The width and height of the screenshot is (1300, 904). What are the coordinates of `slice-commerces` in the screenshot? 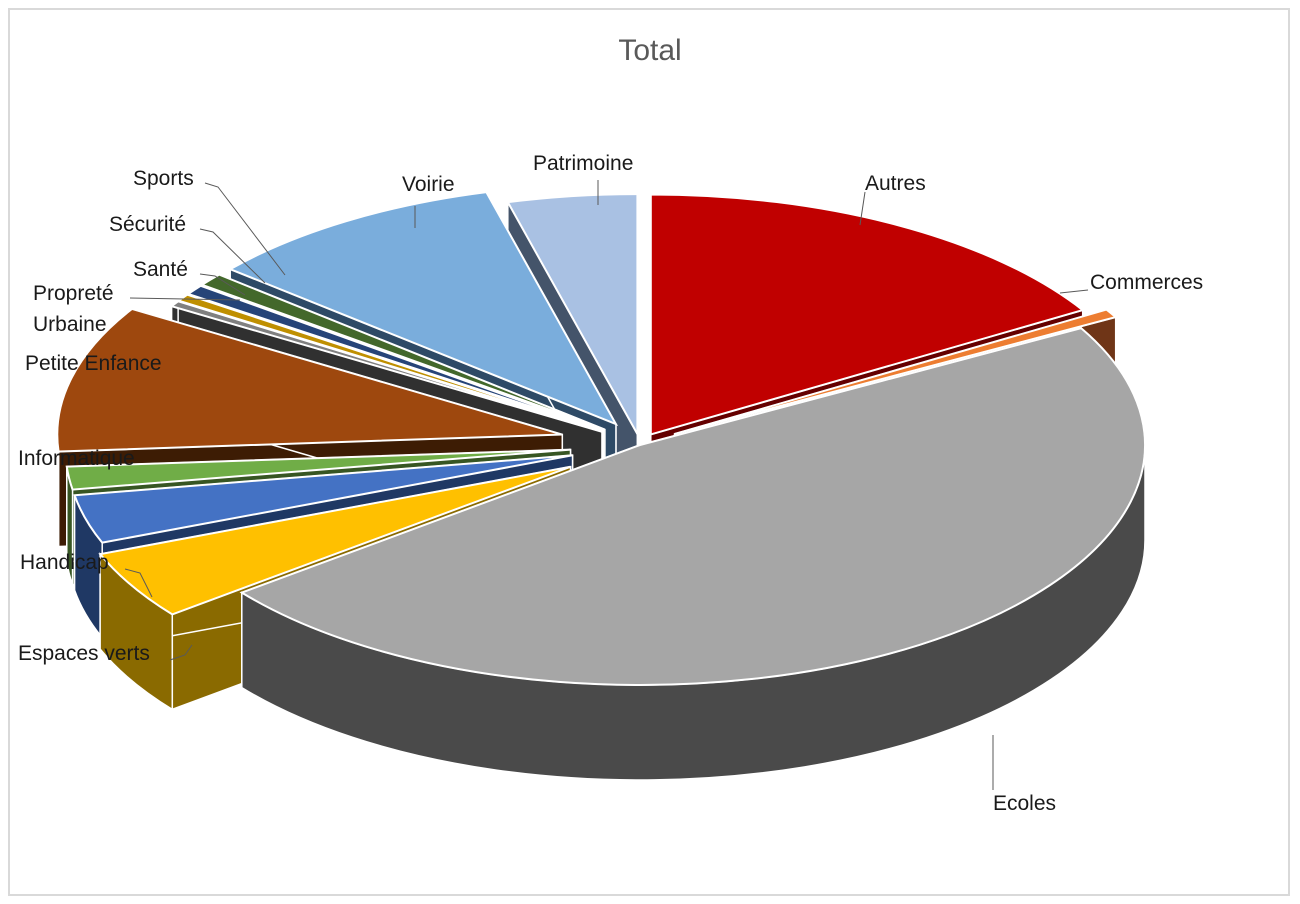 It's located at (896, 371).